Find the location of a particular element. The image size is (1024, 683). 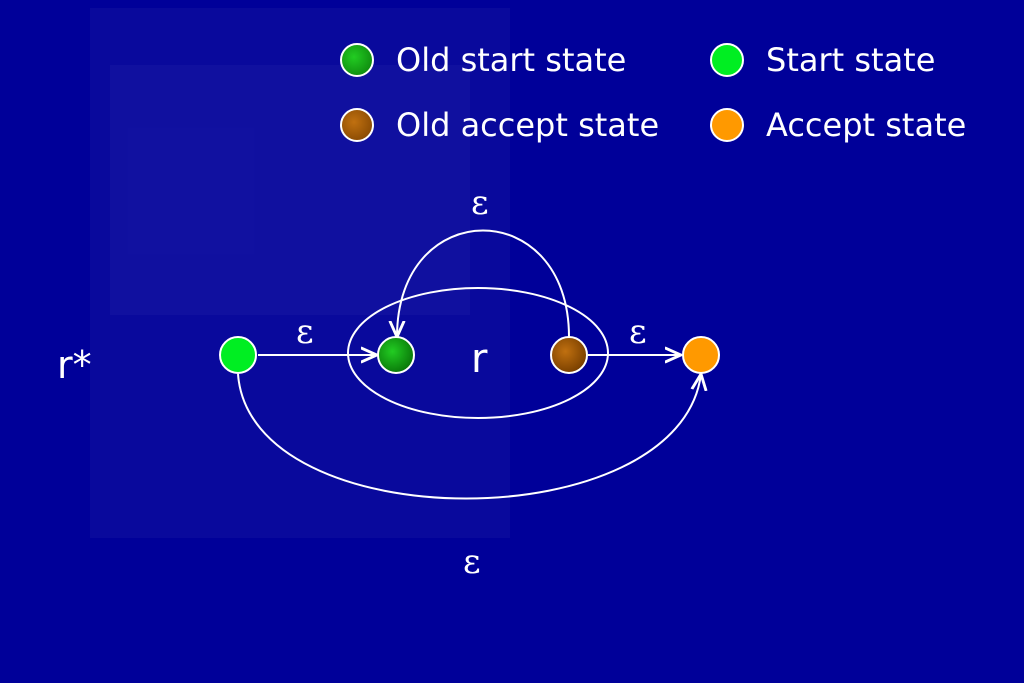

old-accept-state-icon is located at coordinates (357, 125).